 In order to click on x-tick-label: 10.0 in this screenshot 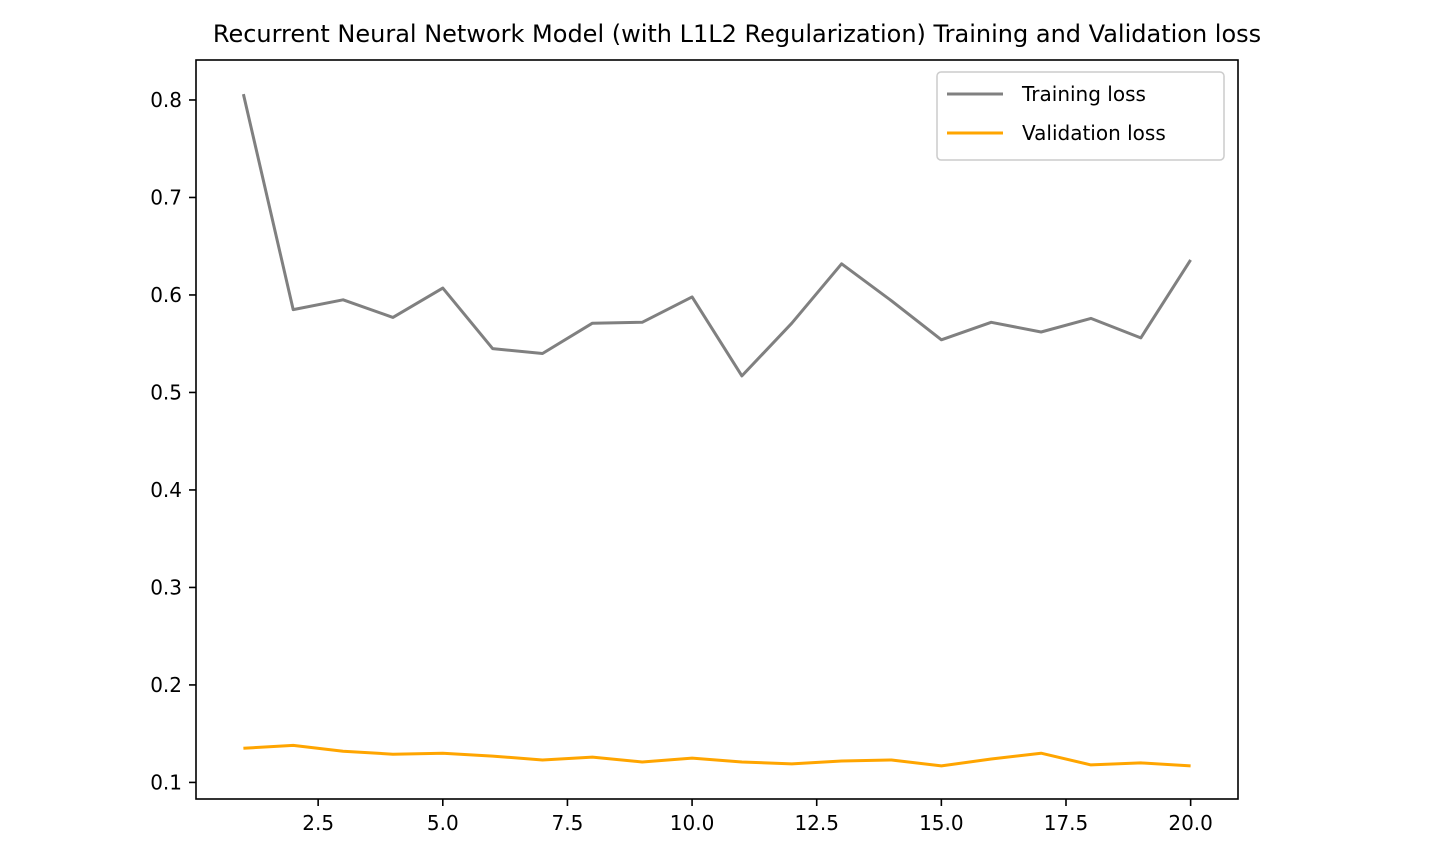, I will do `click(692, 823)`.